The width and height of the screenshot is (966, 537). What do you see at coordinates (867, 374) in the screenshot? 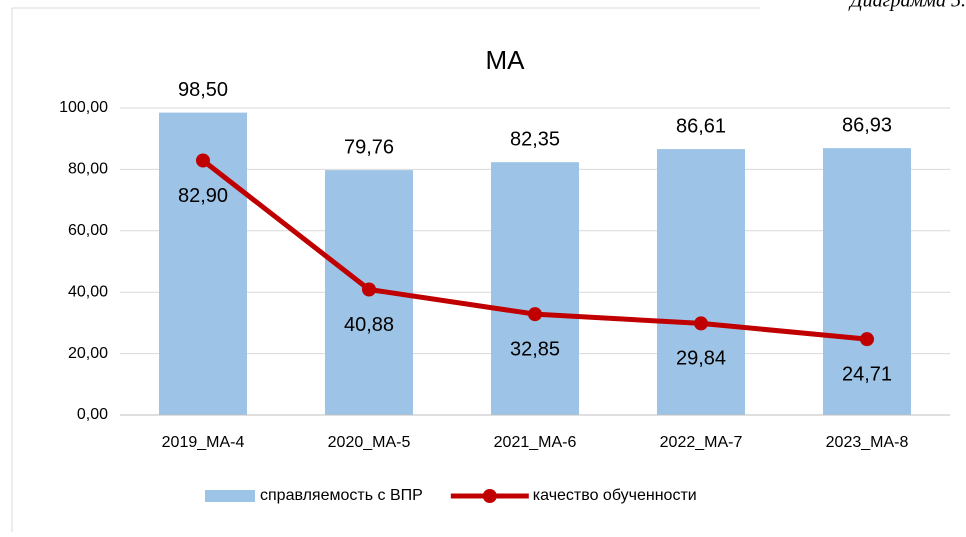
I see `line-value-label: 24,71` at bounding box center [867, 374].